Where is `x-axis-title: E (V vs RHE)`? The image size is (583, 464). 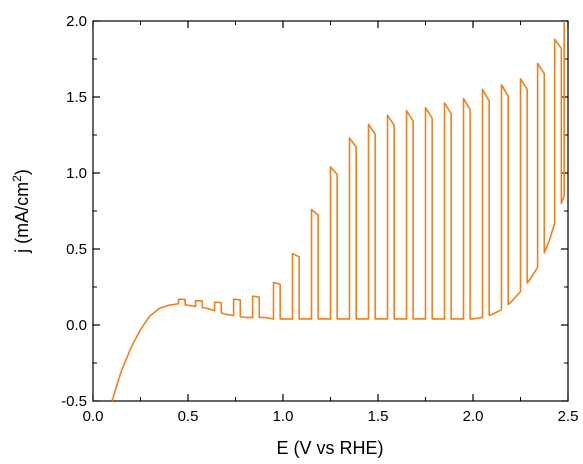 x-axis-title: E (V vs RHE) is located at coordinates (329, 448).